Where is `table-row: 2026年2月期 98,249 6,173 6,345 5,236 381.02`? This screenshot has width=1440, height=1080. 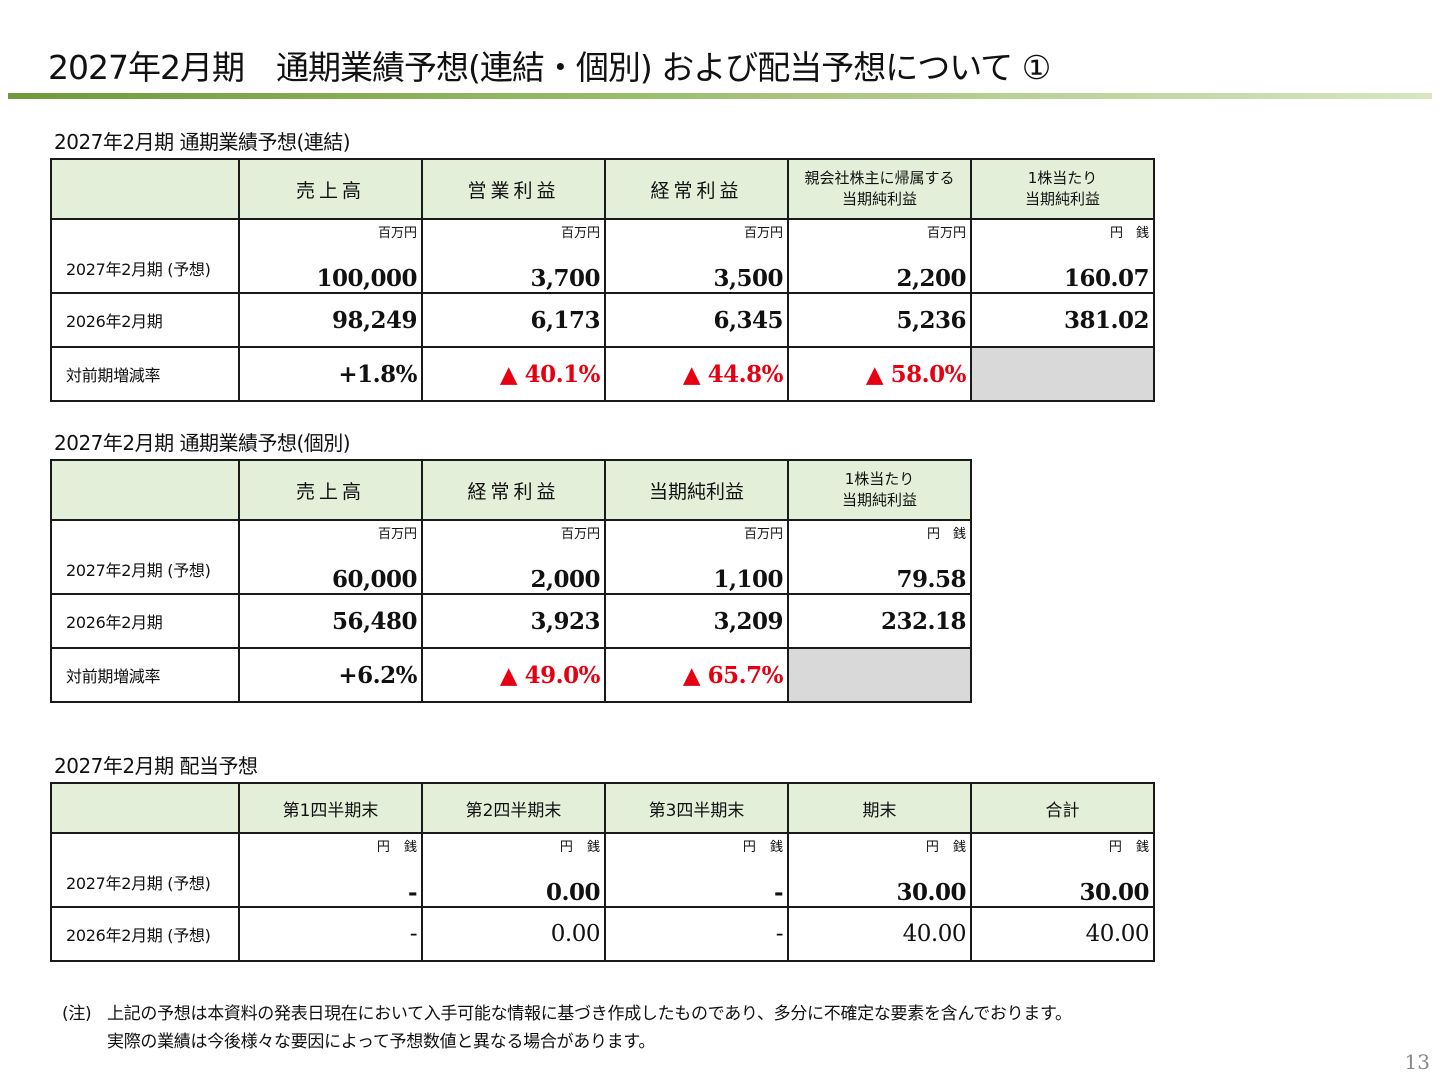
table-row: 2026年2月期 98,249 6,173 6,345 5,236 381.02 is located at coordinates (602, 320).